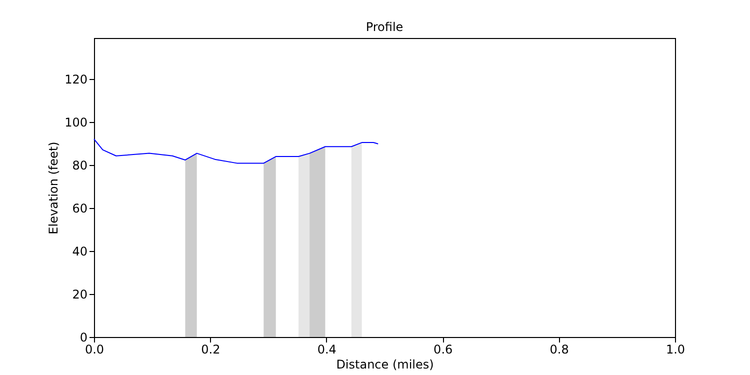 This screenshot has height=375, width=750. What do you see at coordinates (385, 365) in the screenshot?
I see `x-axis-title: Distance (miles)` at bounding box center [385, 365].